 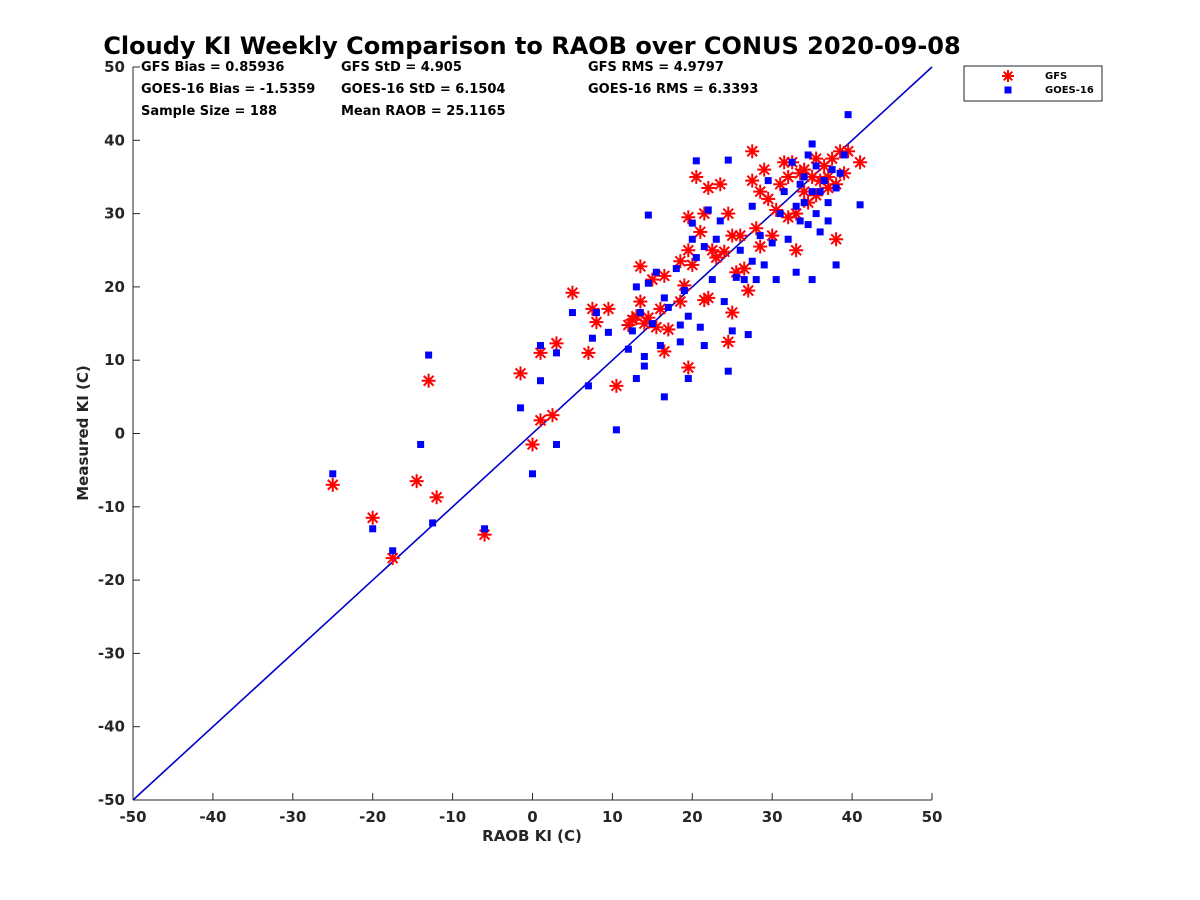 I want to click on x-tick-label: 0, so click(x=532, y=817).